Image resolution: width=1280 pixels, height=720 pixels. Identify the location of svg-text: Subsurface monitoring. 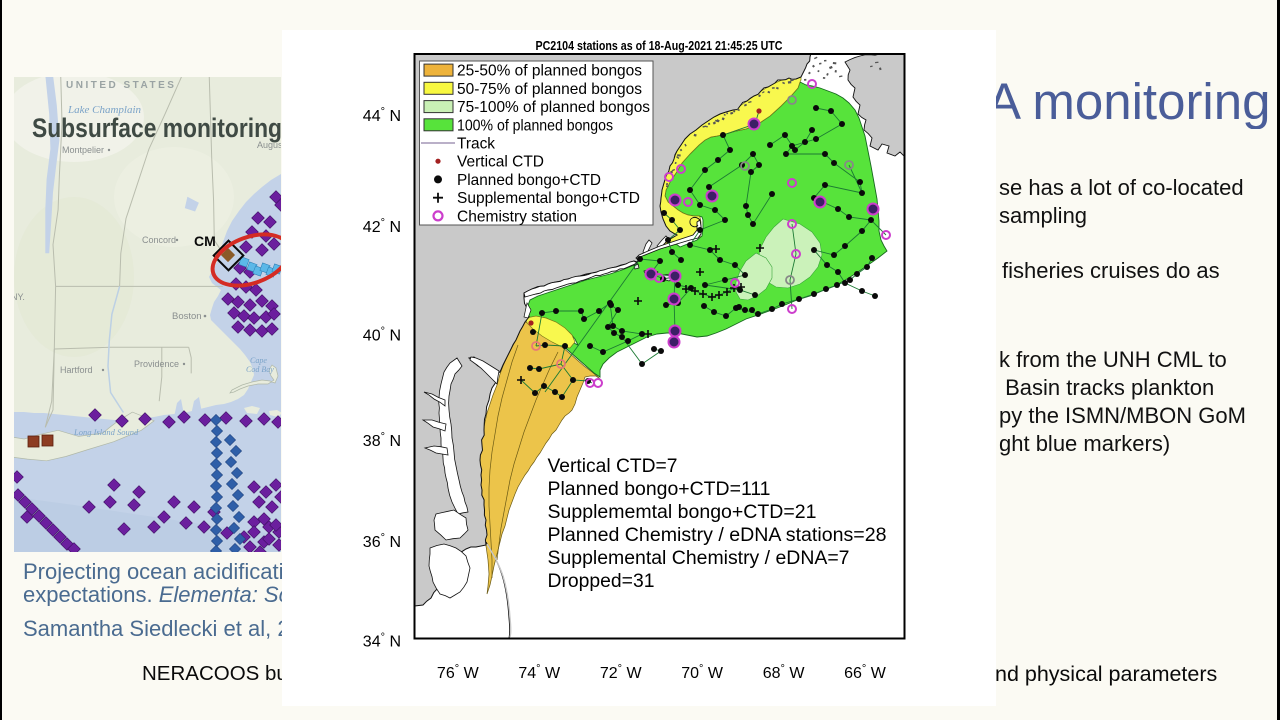
(156, 128).